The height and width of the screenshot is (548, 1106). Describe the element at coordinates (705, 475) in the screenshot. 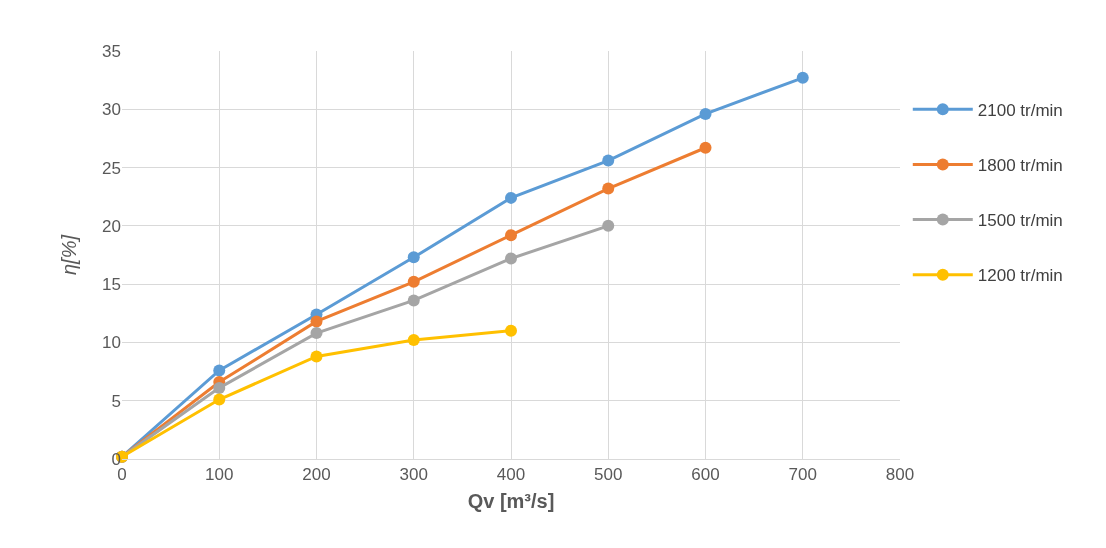

I see `x-tick-label: 600` at that location.